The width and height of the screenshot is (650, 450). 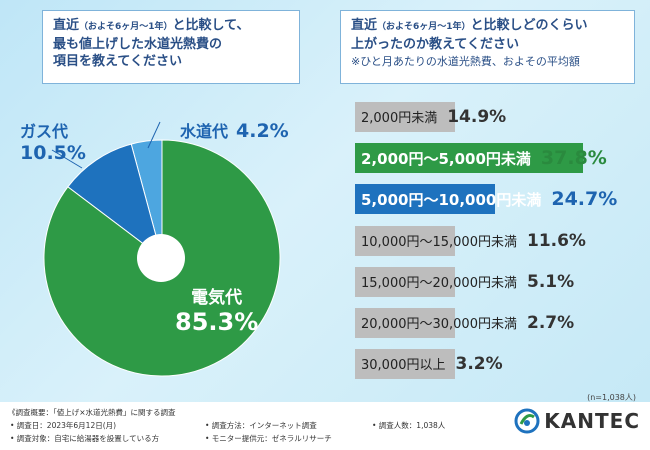 I want to click on bar-label: 10,000円〜15,000円未満 11.6%, so click(x=470, y=241).